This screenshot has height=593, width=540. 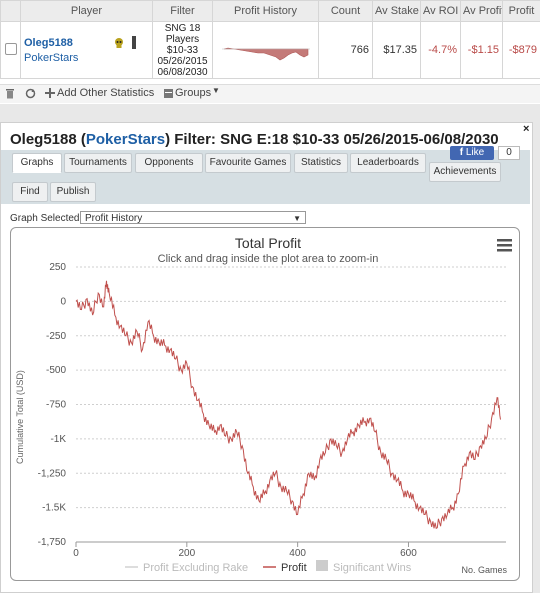 I want to click on tab-find: Find, so click(x=30, y=192).